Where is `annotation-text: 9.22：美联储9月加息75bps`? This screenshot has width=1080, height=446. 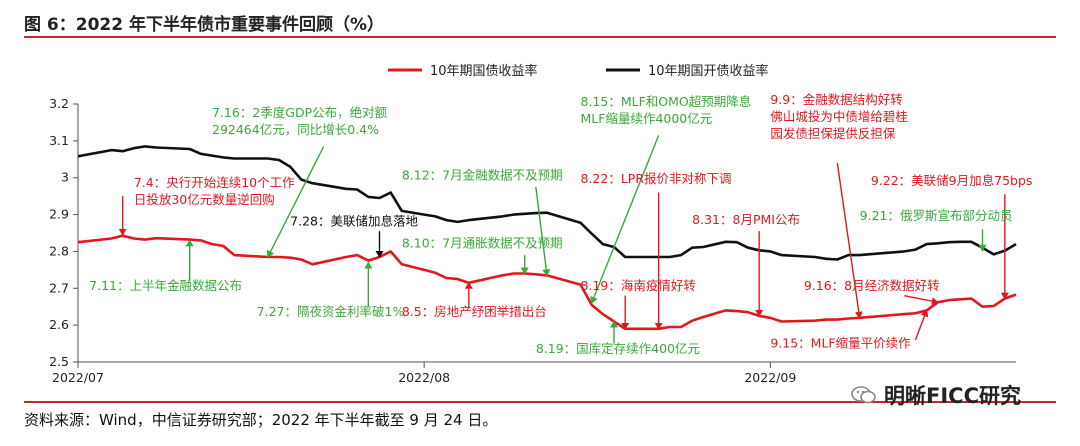 annotation-text: 9.22：美联储9月加息75bps is located at coordinates (952, 180).